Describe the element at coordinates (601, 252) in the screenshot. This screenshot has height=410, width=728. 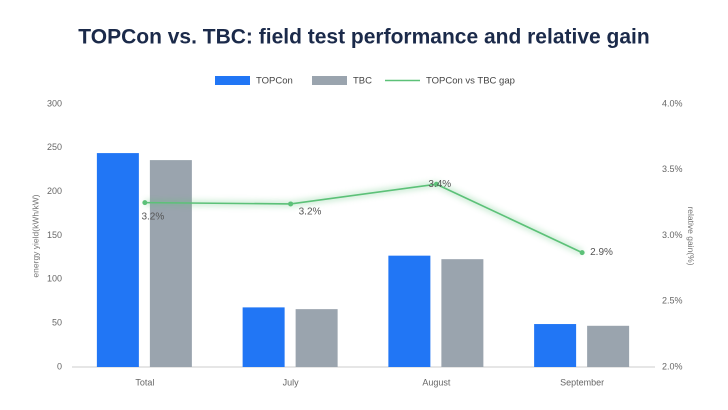
I see `value-label: 2.9%` at that location.